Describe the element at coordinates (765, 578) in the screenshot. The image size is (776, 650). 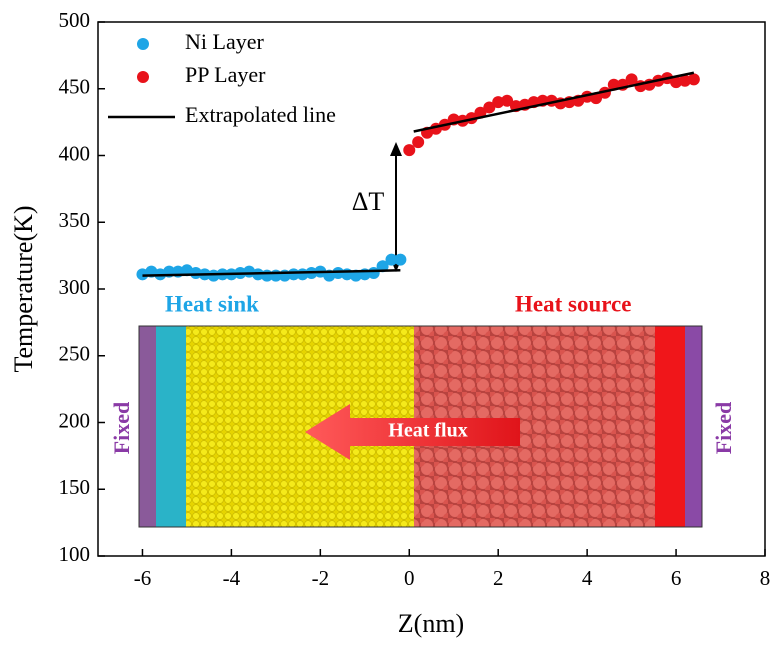
I see `x-tick-label: 8` at that location.